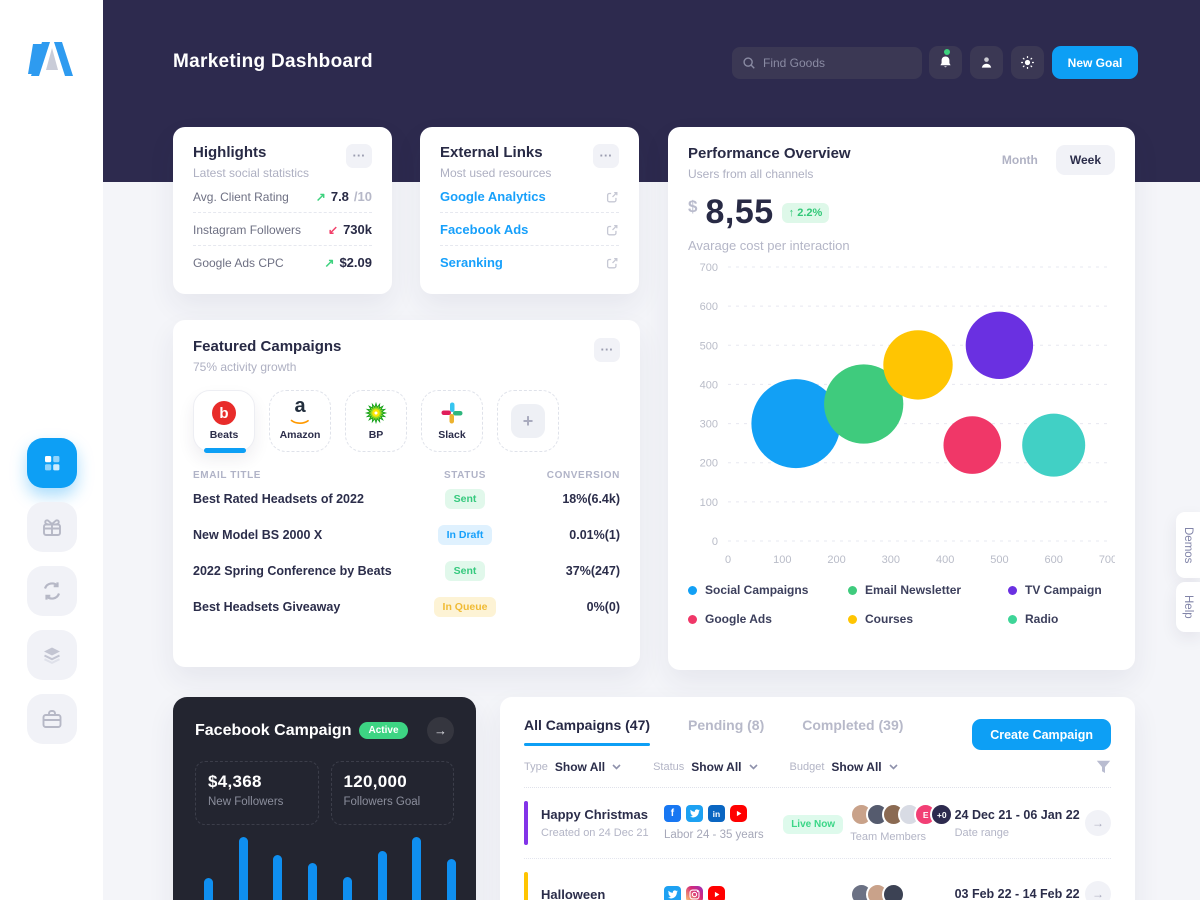 This screenshot has height=900, width=1200. I want to click on user-icon, so click(986, 62).